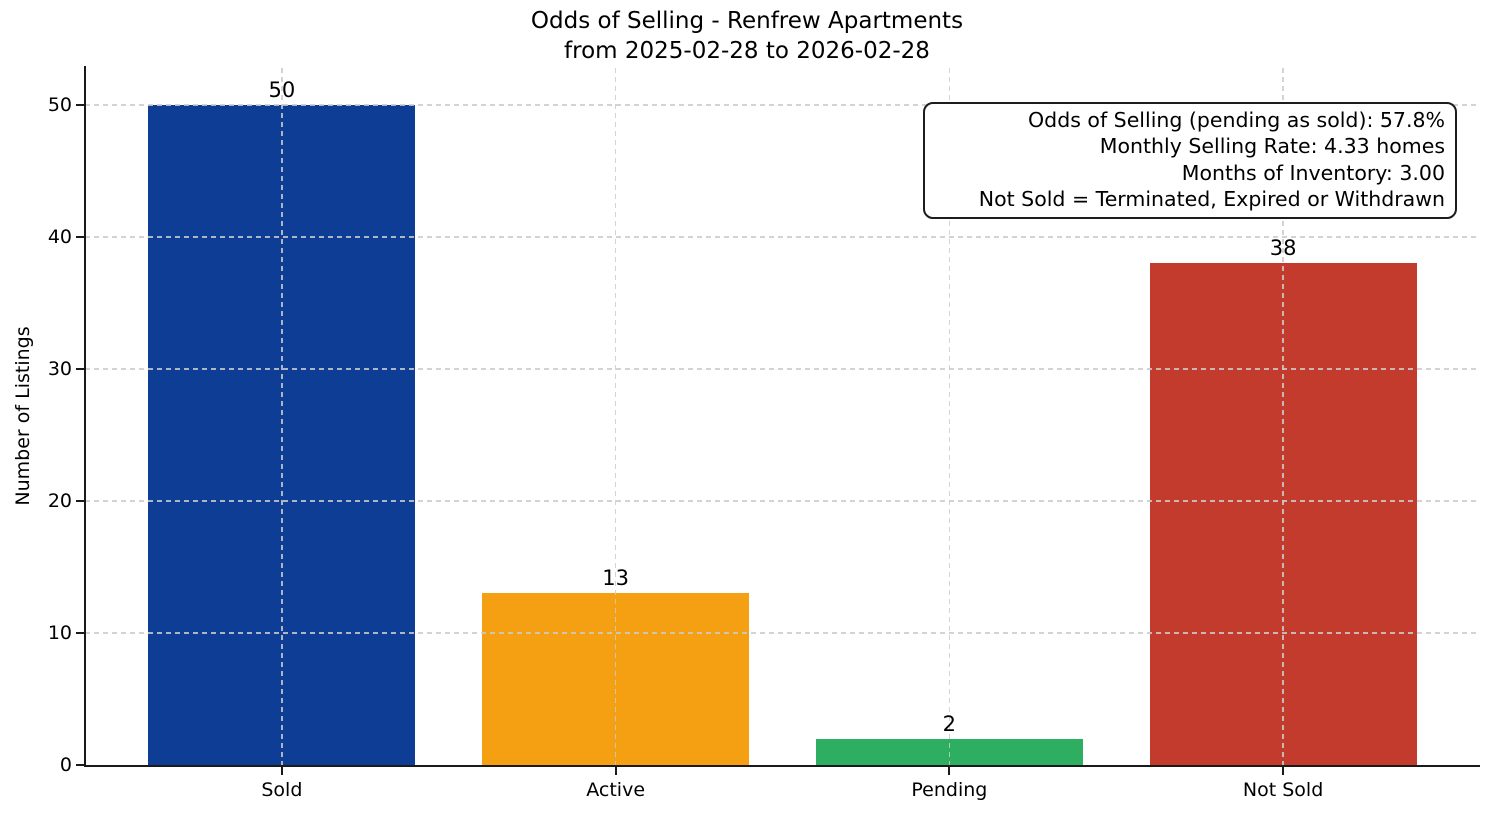 Image resolution: width=1494 pixels, height=816 pixels. I want to click on x-tick-active, so click(615, 771).